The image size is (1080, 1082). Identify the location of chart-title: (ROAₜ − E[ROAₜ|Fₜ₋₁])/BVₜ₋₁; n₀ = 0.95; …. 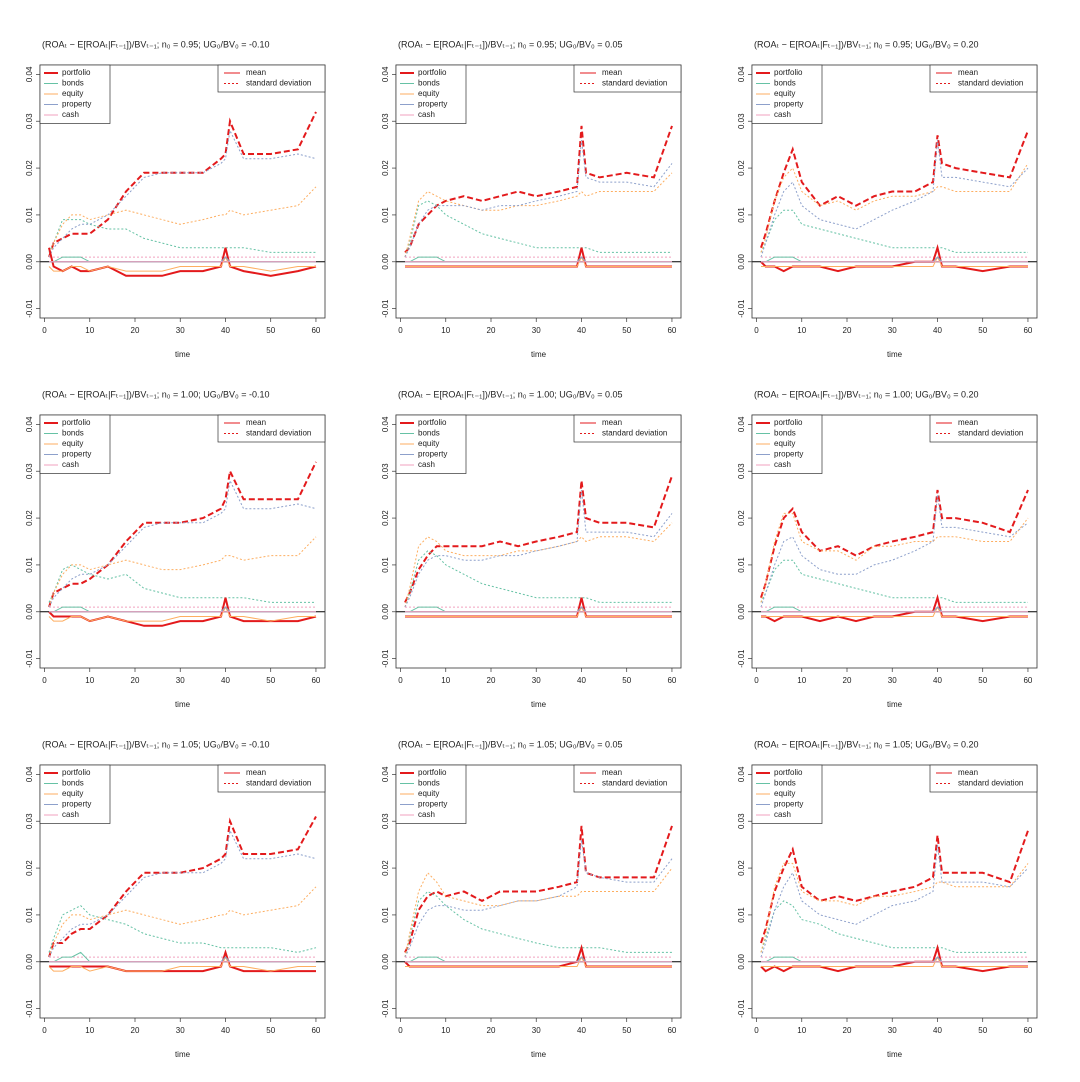
(510, 44).